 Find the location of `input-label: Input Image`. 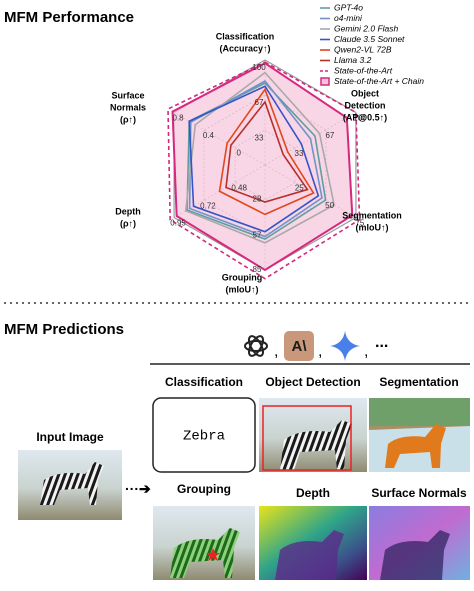

input-label: Input Image is located at coordinates (70, 437).